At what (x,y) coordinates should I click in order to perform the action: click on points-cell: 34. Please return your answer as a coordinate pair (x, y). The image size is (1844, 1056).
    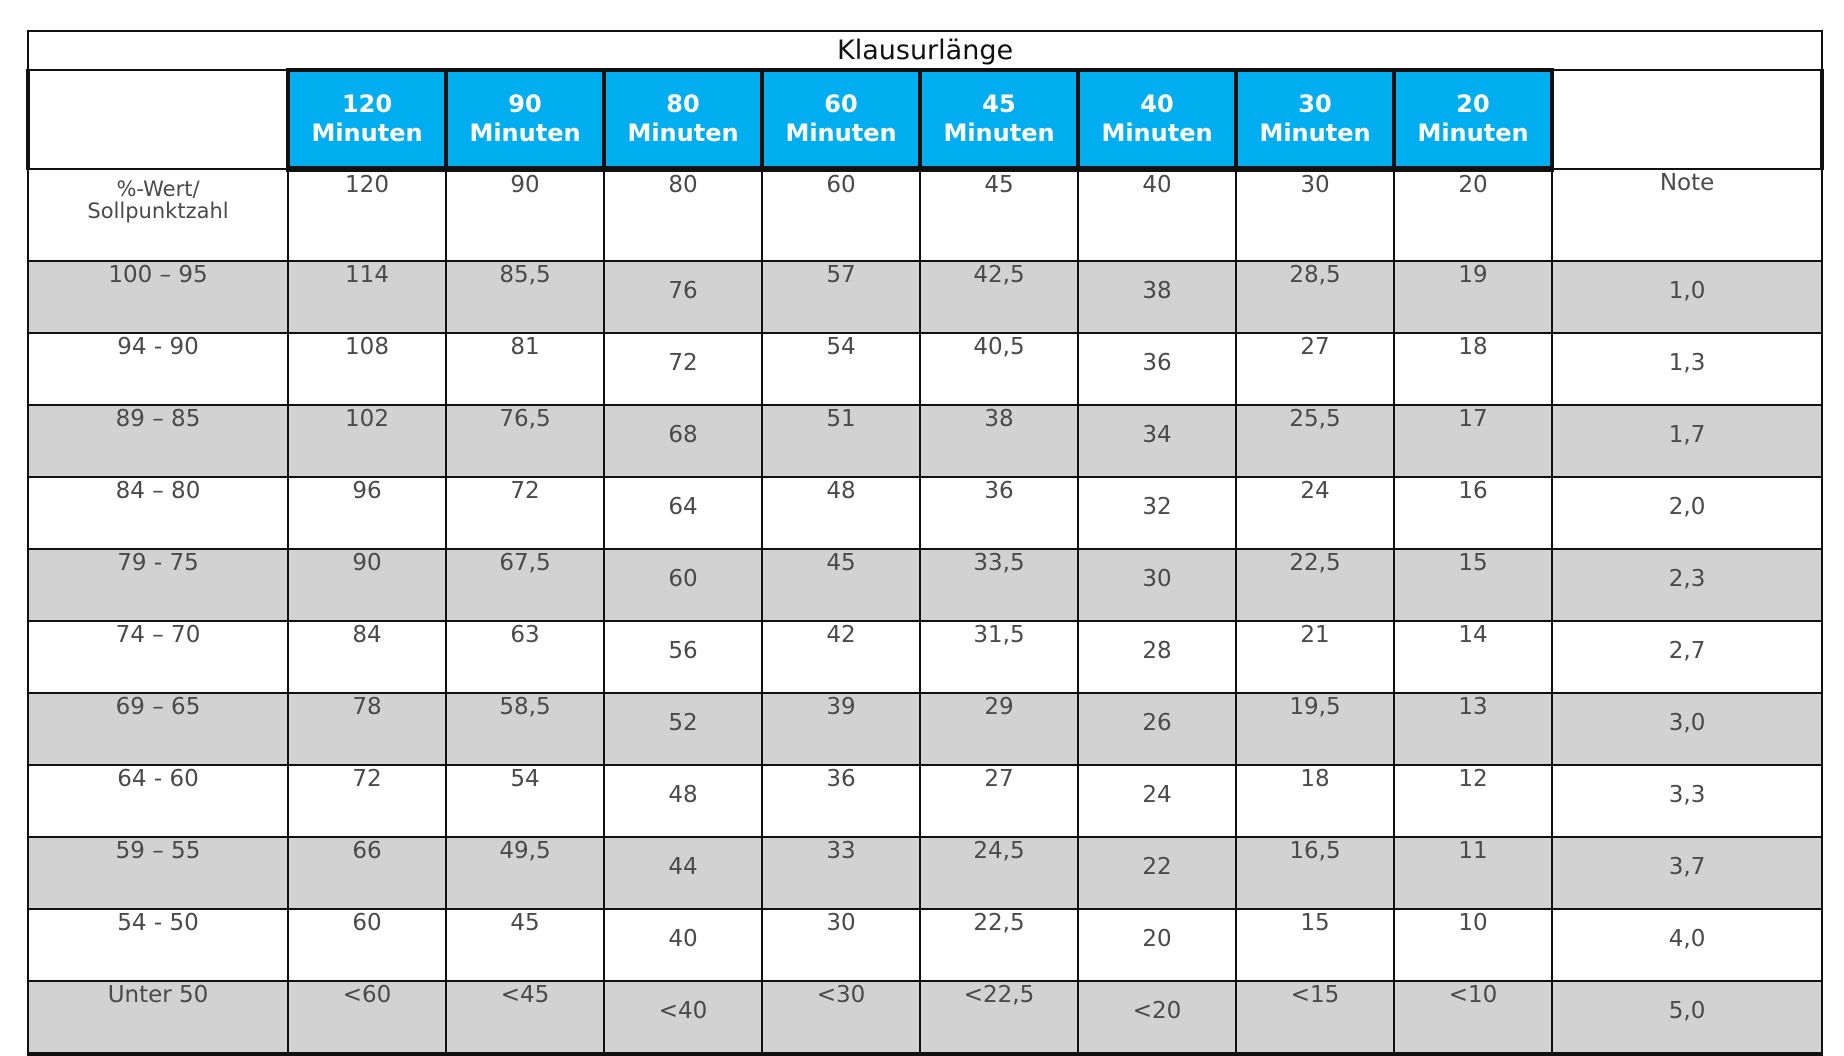
    Looking at the image, I should click on (1157, 441).